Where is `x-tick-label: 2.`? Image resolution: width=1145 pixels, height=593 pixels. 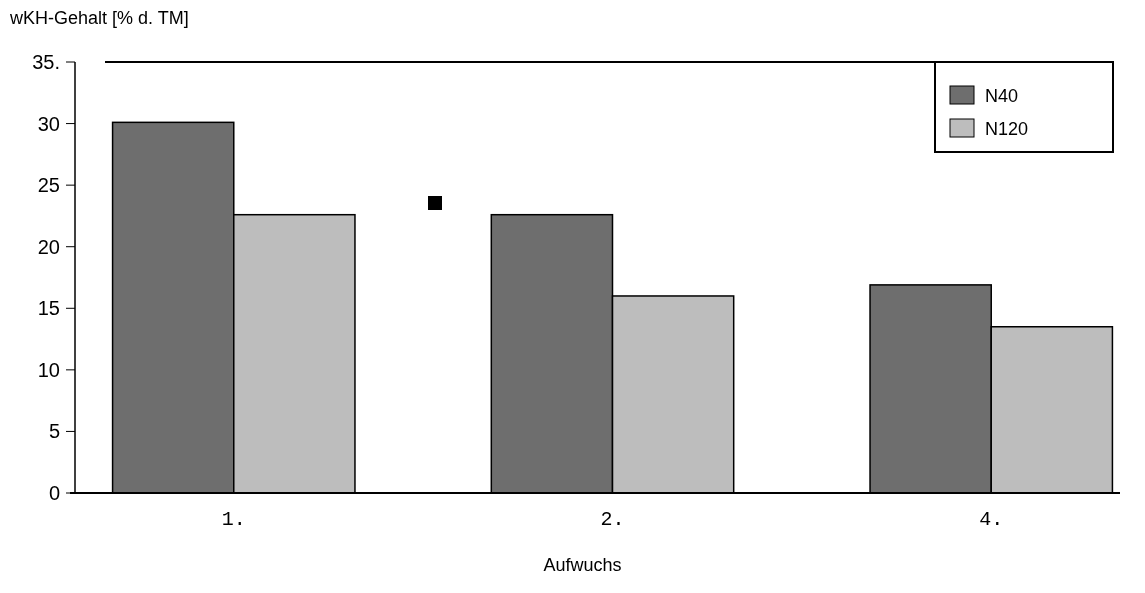 x-tick-label: 2. is located at coordinates (612, 519).